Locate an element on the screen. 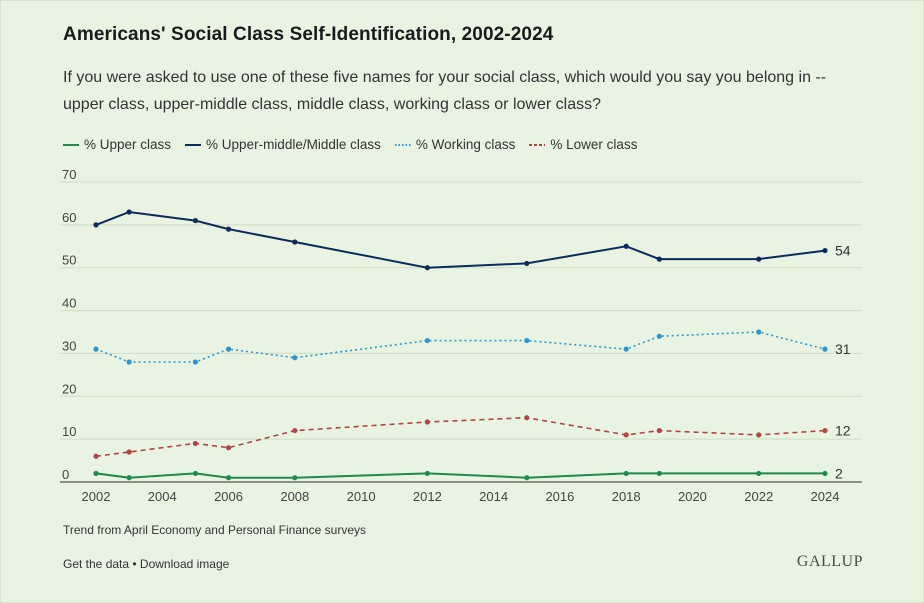 This screenshot has height=603, width=924. y-tick-label: 0 is located at coordinates (65, 474).